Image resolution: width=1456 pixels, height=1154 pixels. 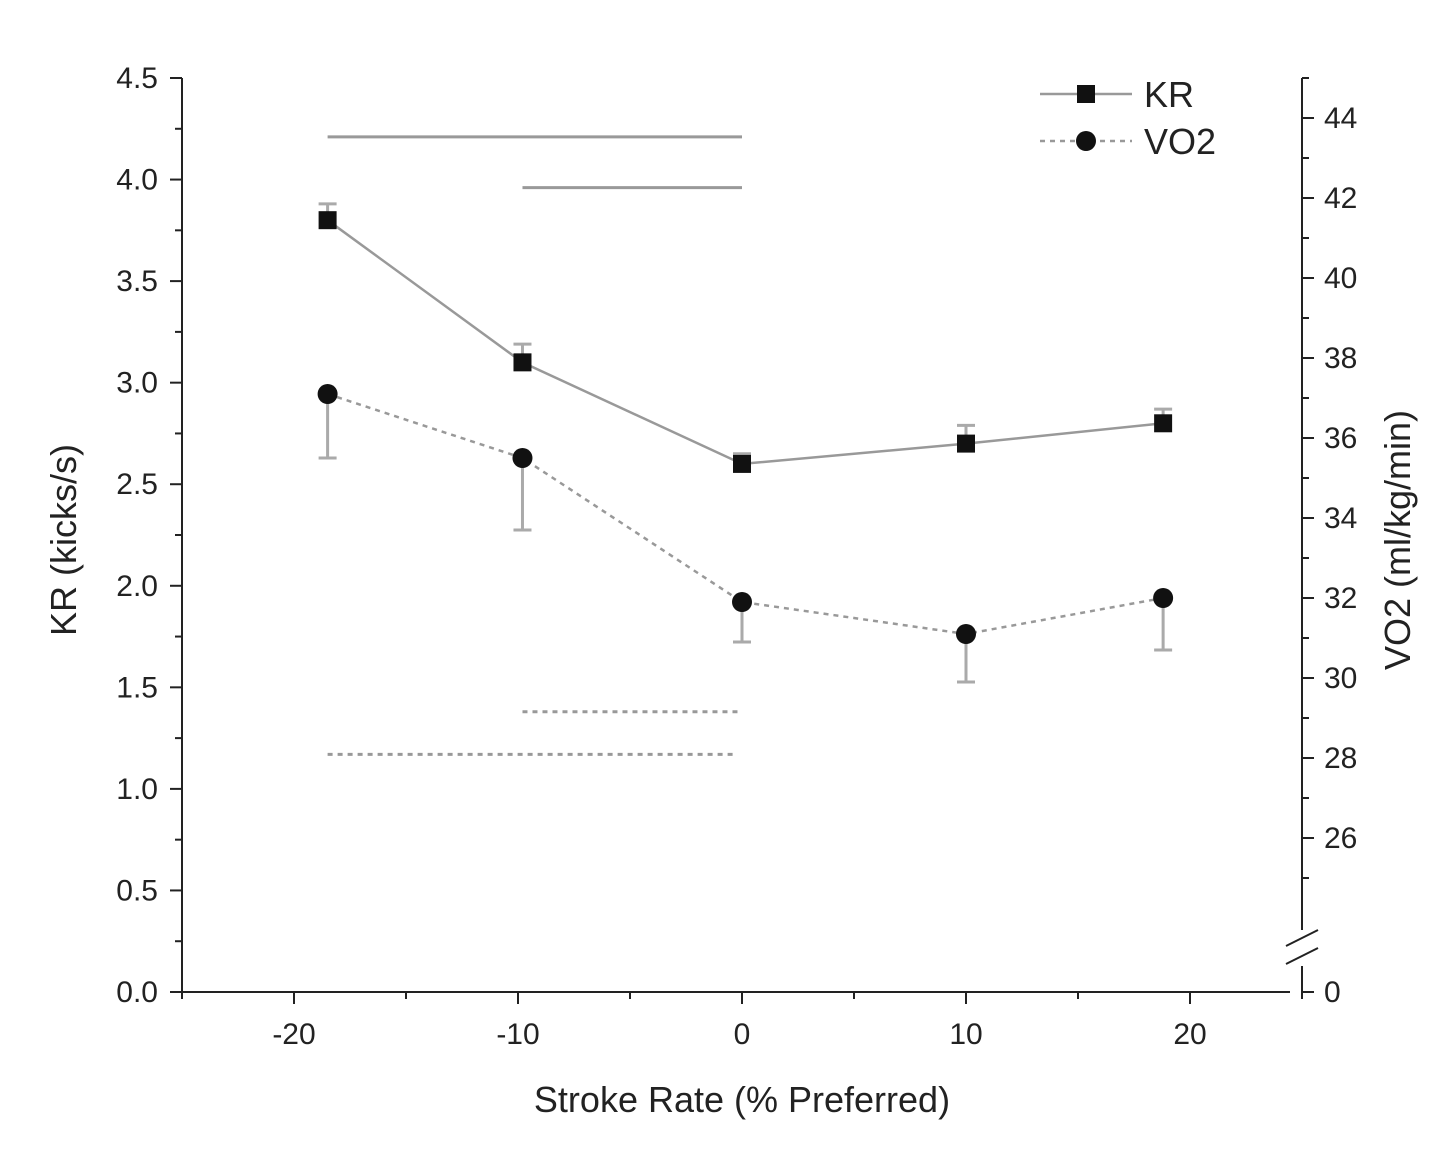 I want to click on y-tick-label: 3.5, so click(x=137, y=281).